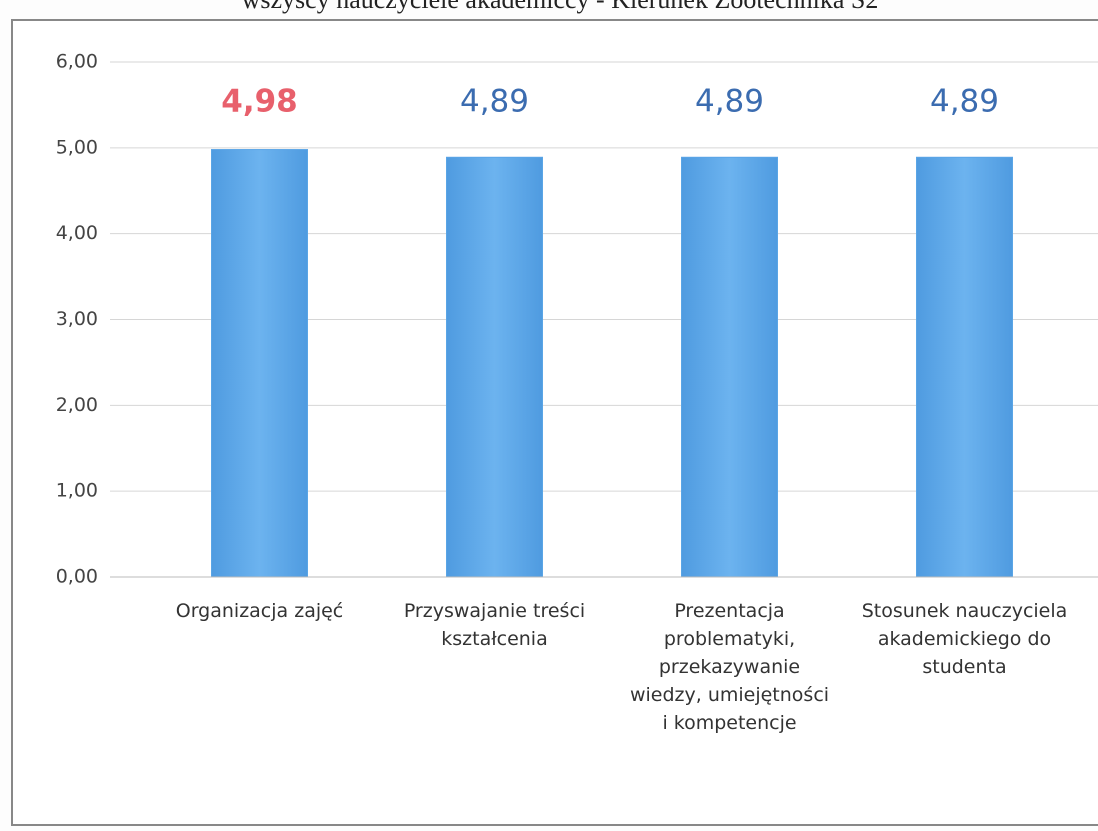 The height and width of the screenshot is (831, 1098). I want to click on y-tick-label: 1,00, so click(77, 491).